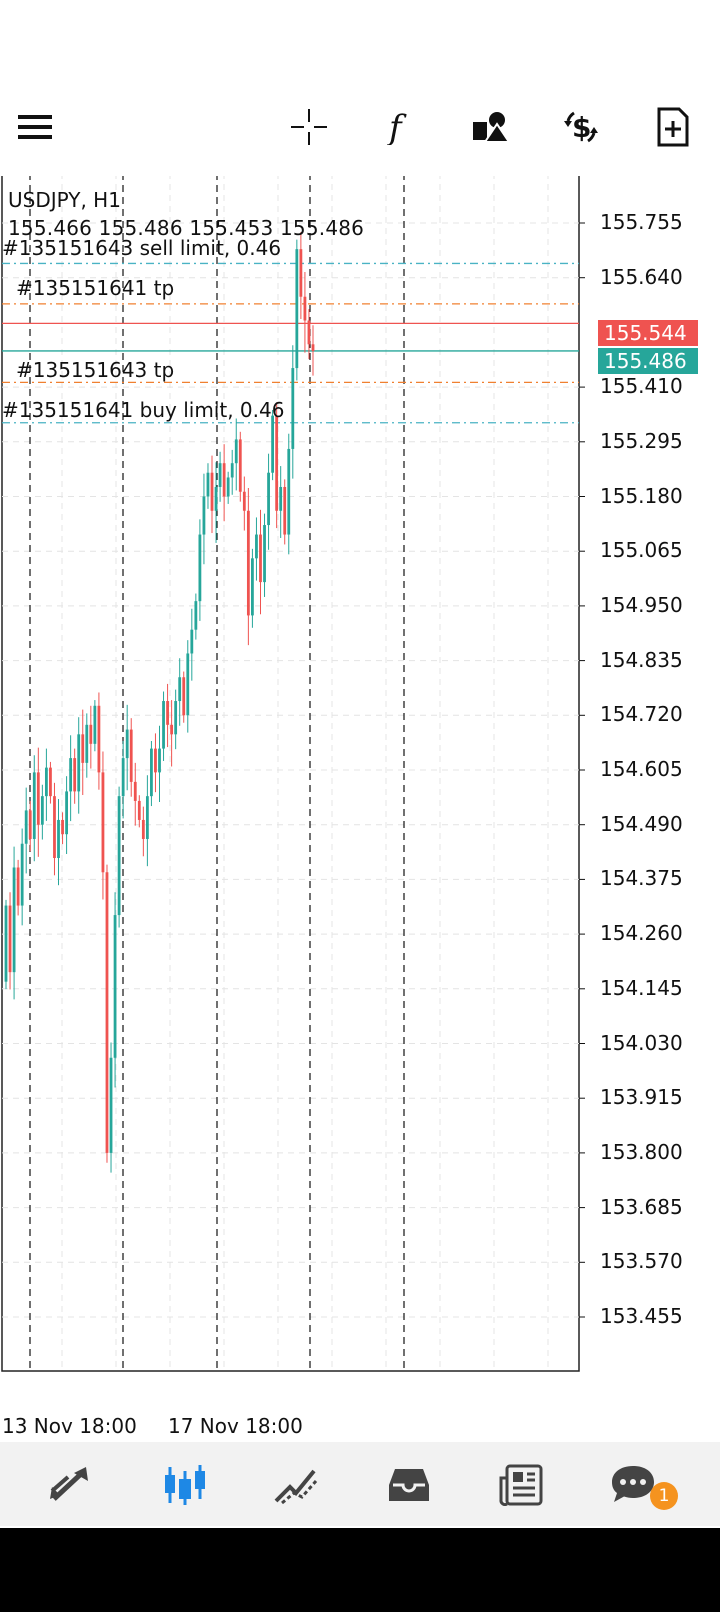  What do you see at coordinates (641, 604) in the screenshot?
I see `price-tick: 154.950` at bounding box center [641, 604].